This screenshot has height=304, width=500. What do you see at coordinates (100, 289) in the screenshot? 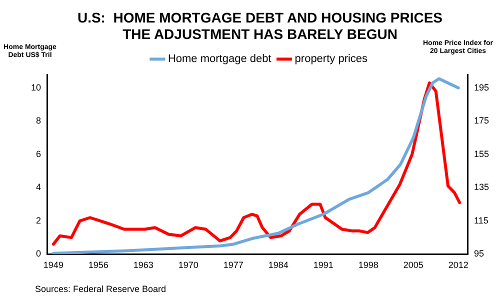
I see `source-note: Sources: Federal Reserve Board` at bounding box center [100, 289].